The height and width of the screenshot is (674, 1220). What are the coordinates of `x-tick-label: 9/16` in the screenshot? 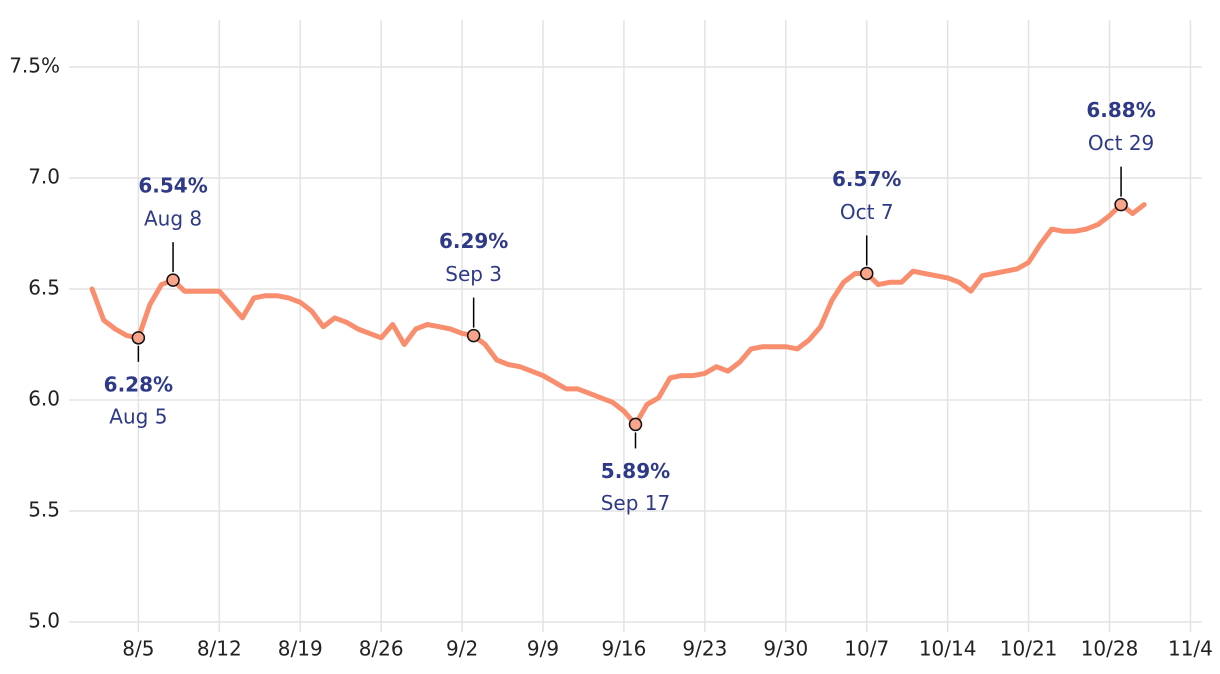 It's located at (623, 649).